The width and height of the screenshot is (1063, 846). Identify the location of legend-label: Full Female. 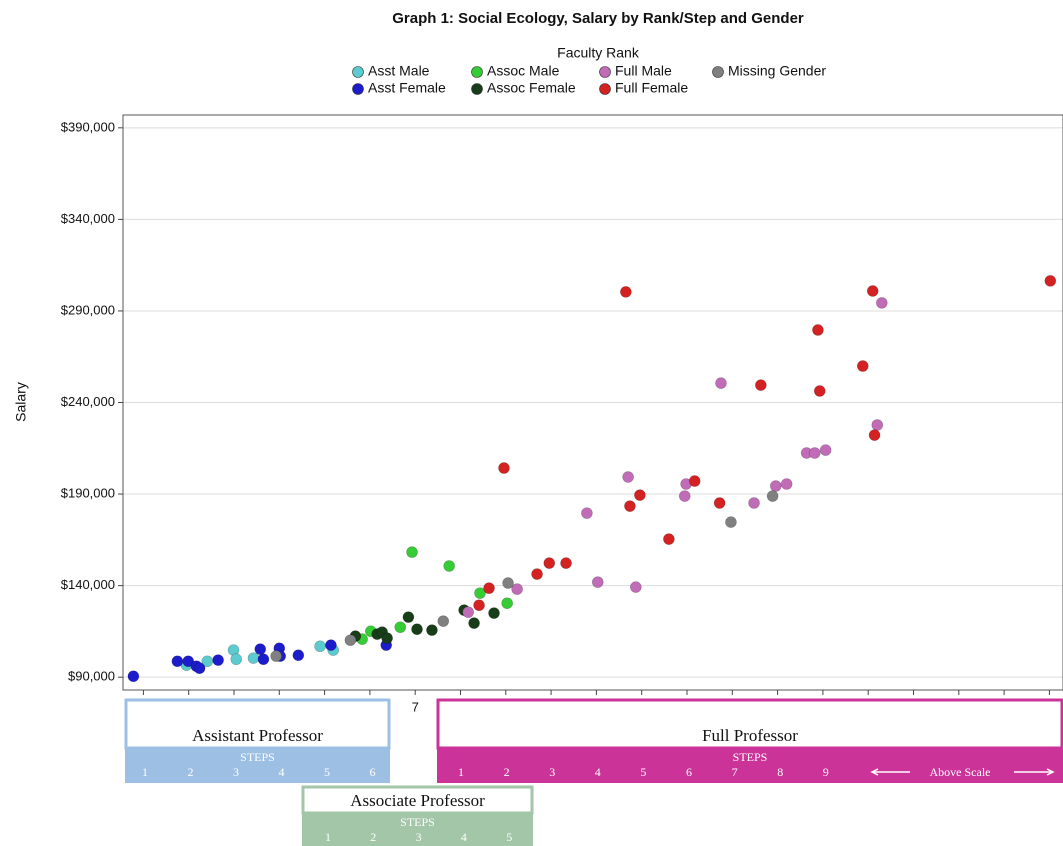
(651, 88).